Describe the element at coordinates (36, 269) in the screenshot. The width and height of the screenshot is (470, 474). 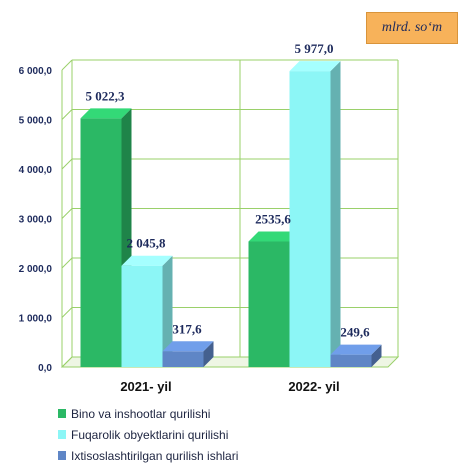
I see `y-tick-label: 2 000,0` at that location.